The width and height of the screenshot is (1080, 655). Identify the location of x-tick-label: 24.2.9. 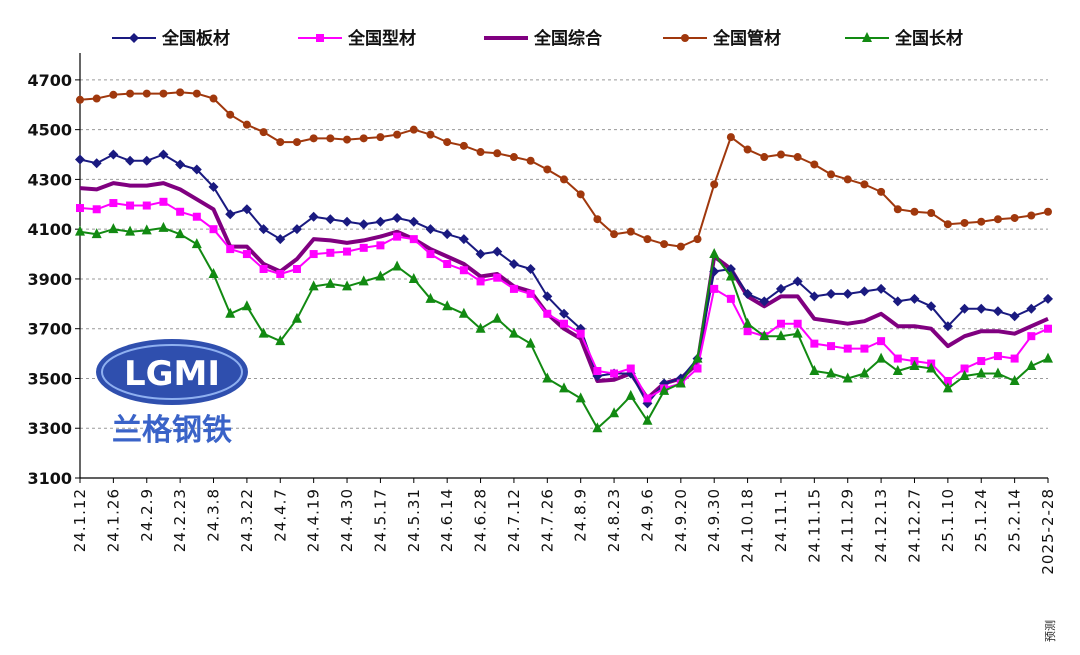
(147, 515).